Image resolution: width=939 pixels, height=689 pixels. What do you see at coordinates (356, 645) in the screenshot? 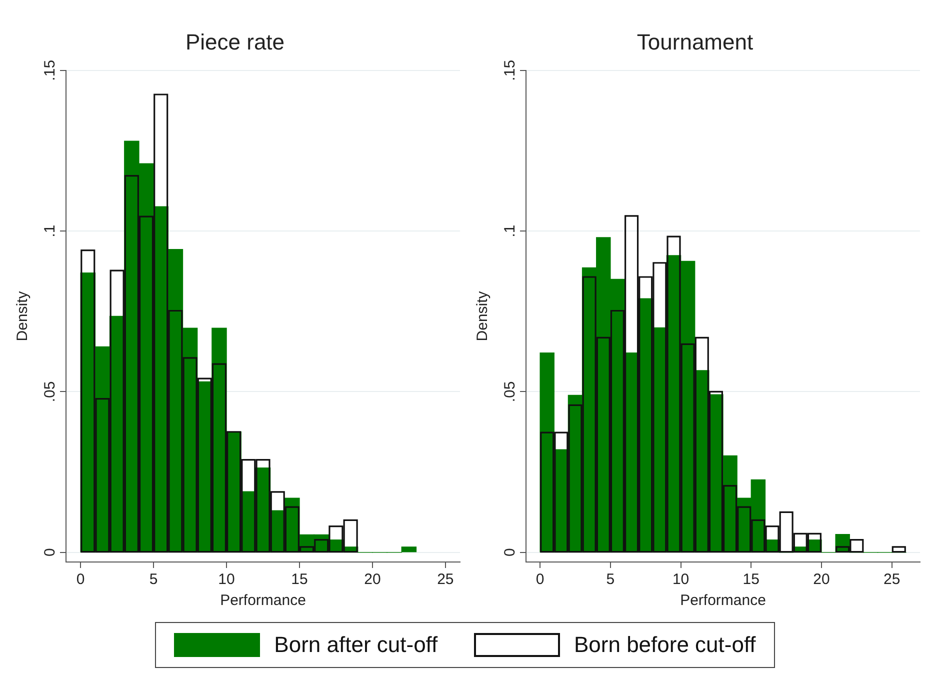
I see `legend-label: Born after cut-off` at bounding box center [356, 645].